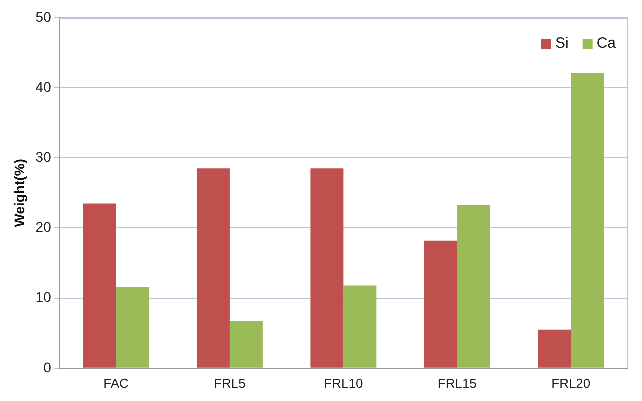 The image size is (642, 401). Describe the element at coordinates (44, 157) in the screenshot. I see `y-tick-label: 30` at that location.